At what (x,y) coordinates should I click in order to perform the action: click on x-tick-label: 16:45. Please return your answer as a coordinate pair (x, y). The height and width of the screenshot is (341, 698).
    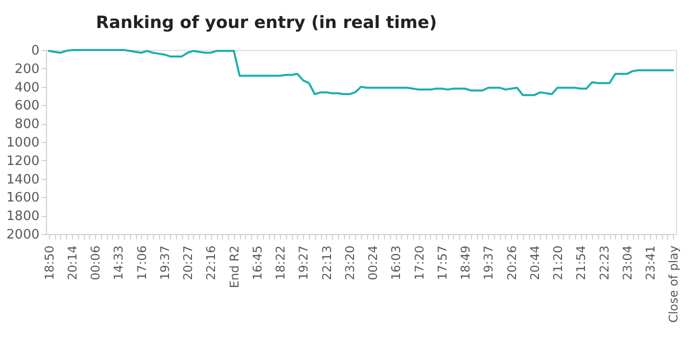
    Looking at the image, I should click on (257, 263).